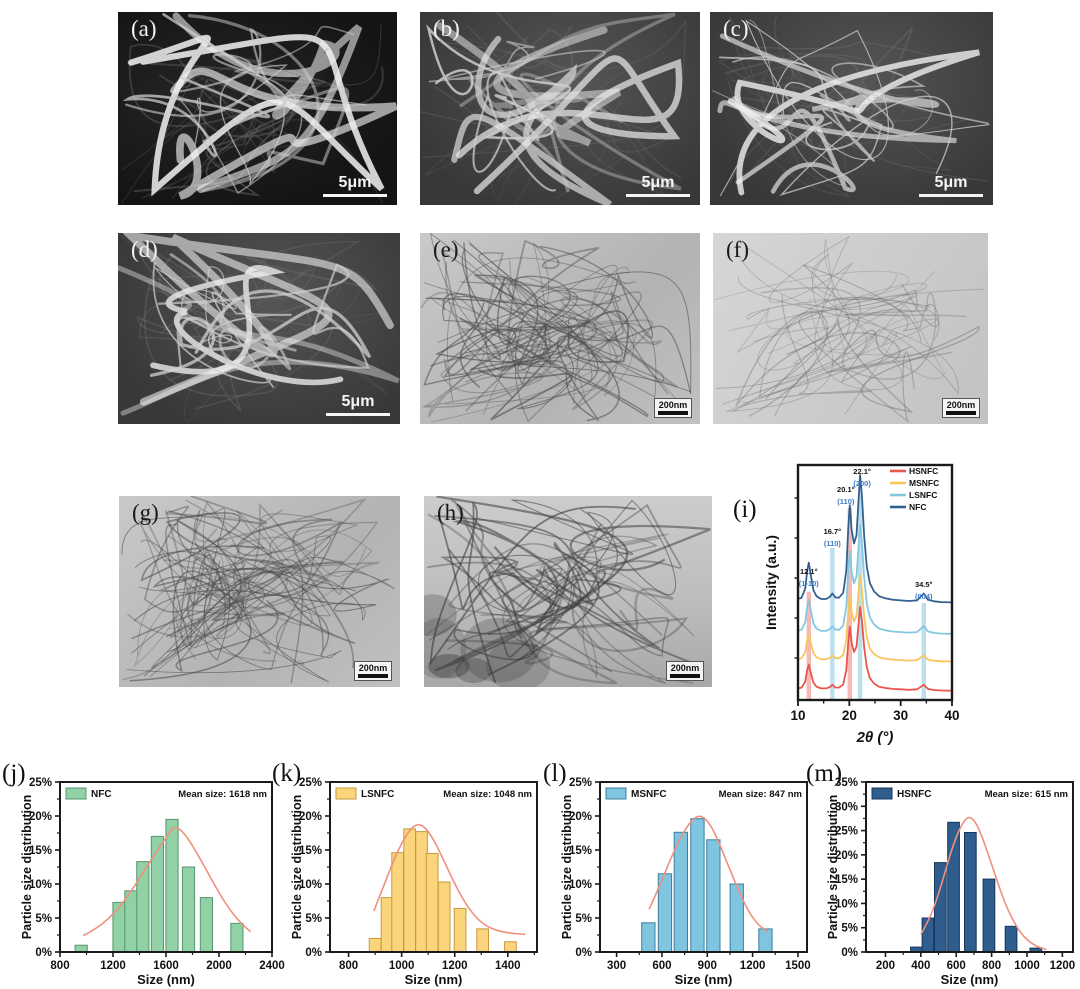  I want to click on panel-label-l: (l), so click(555, 773).